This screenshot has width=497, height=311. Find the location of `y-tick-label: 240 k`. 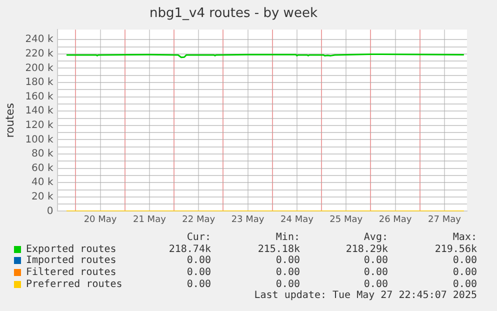

y-tick-label: 240 k is located at coordinates (39, 40).